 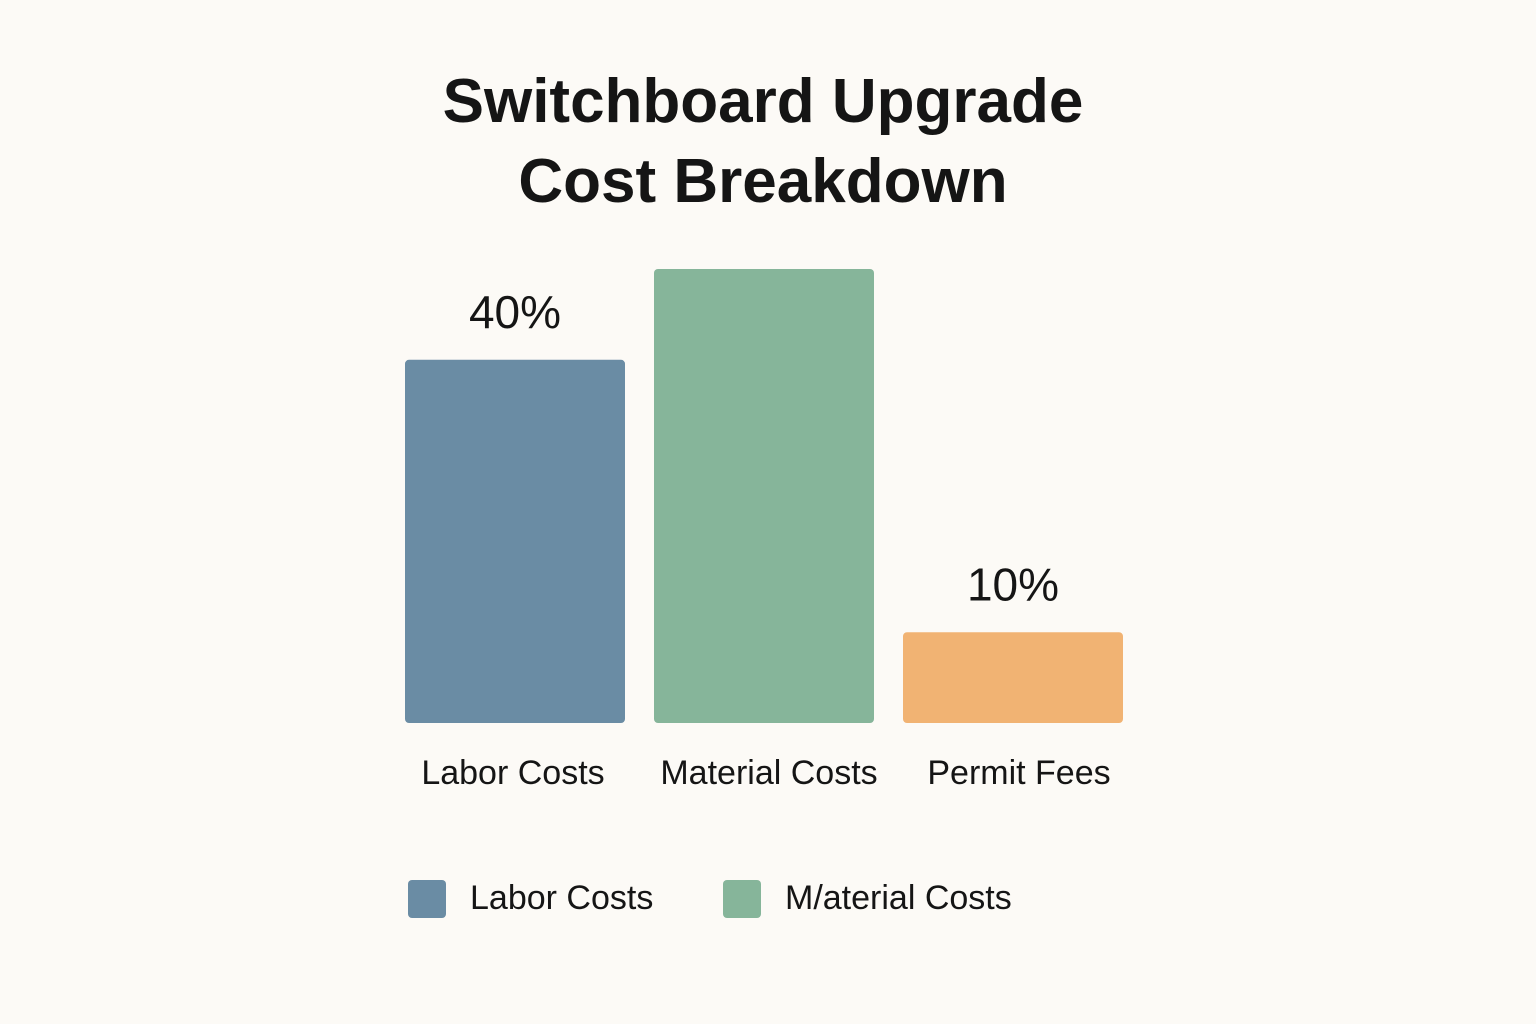 What do you see at coordinates (768, 773) in the screenshot?
I see `x-tick-label: Material Costs` at bounding box center [768, 773].